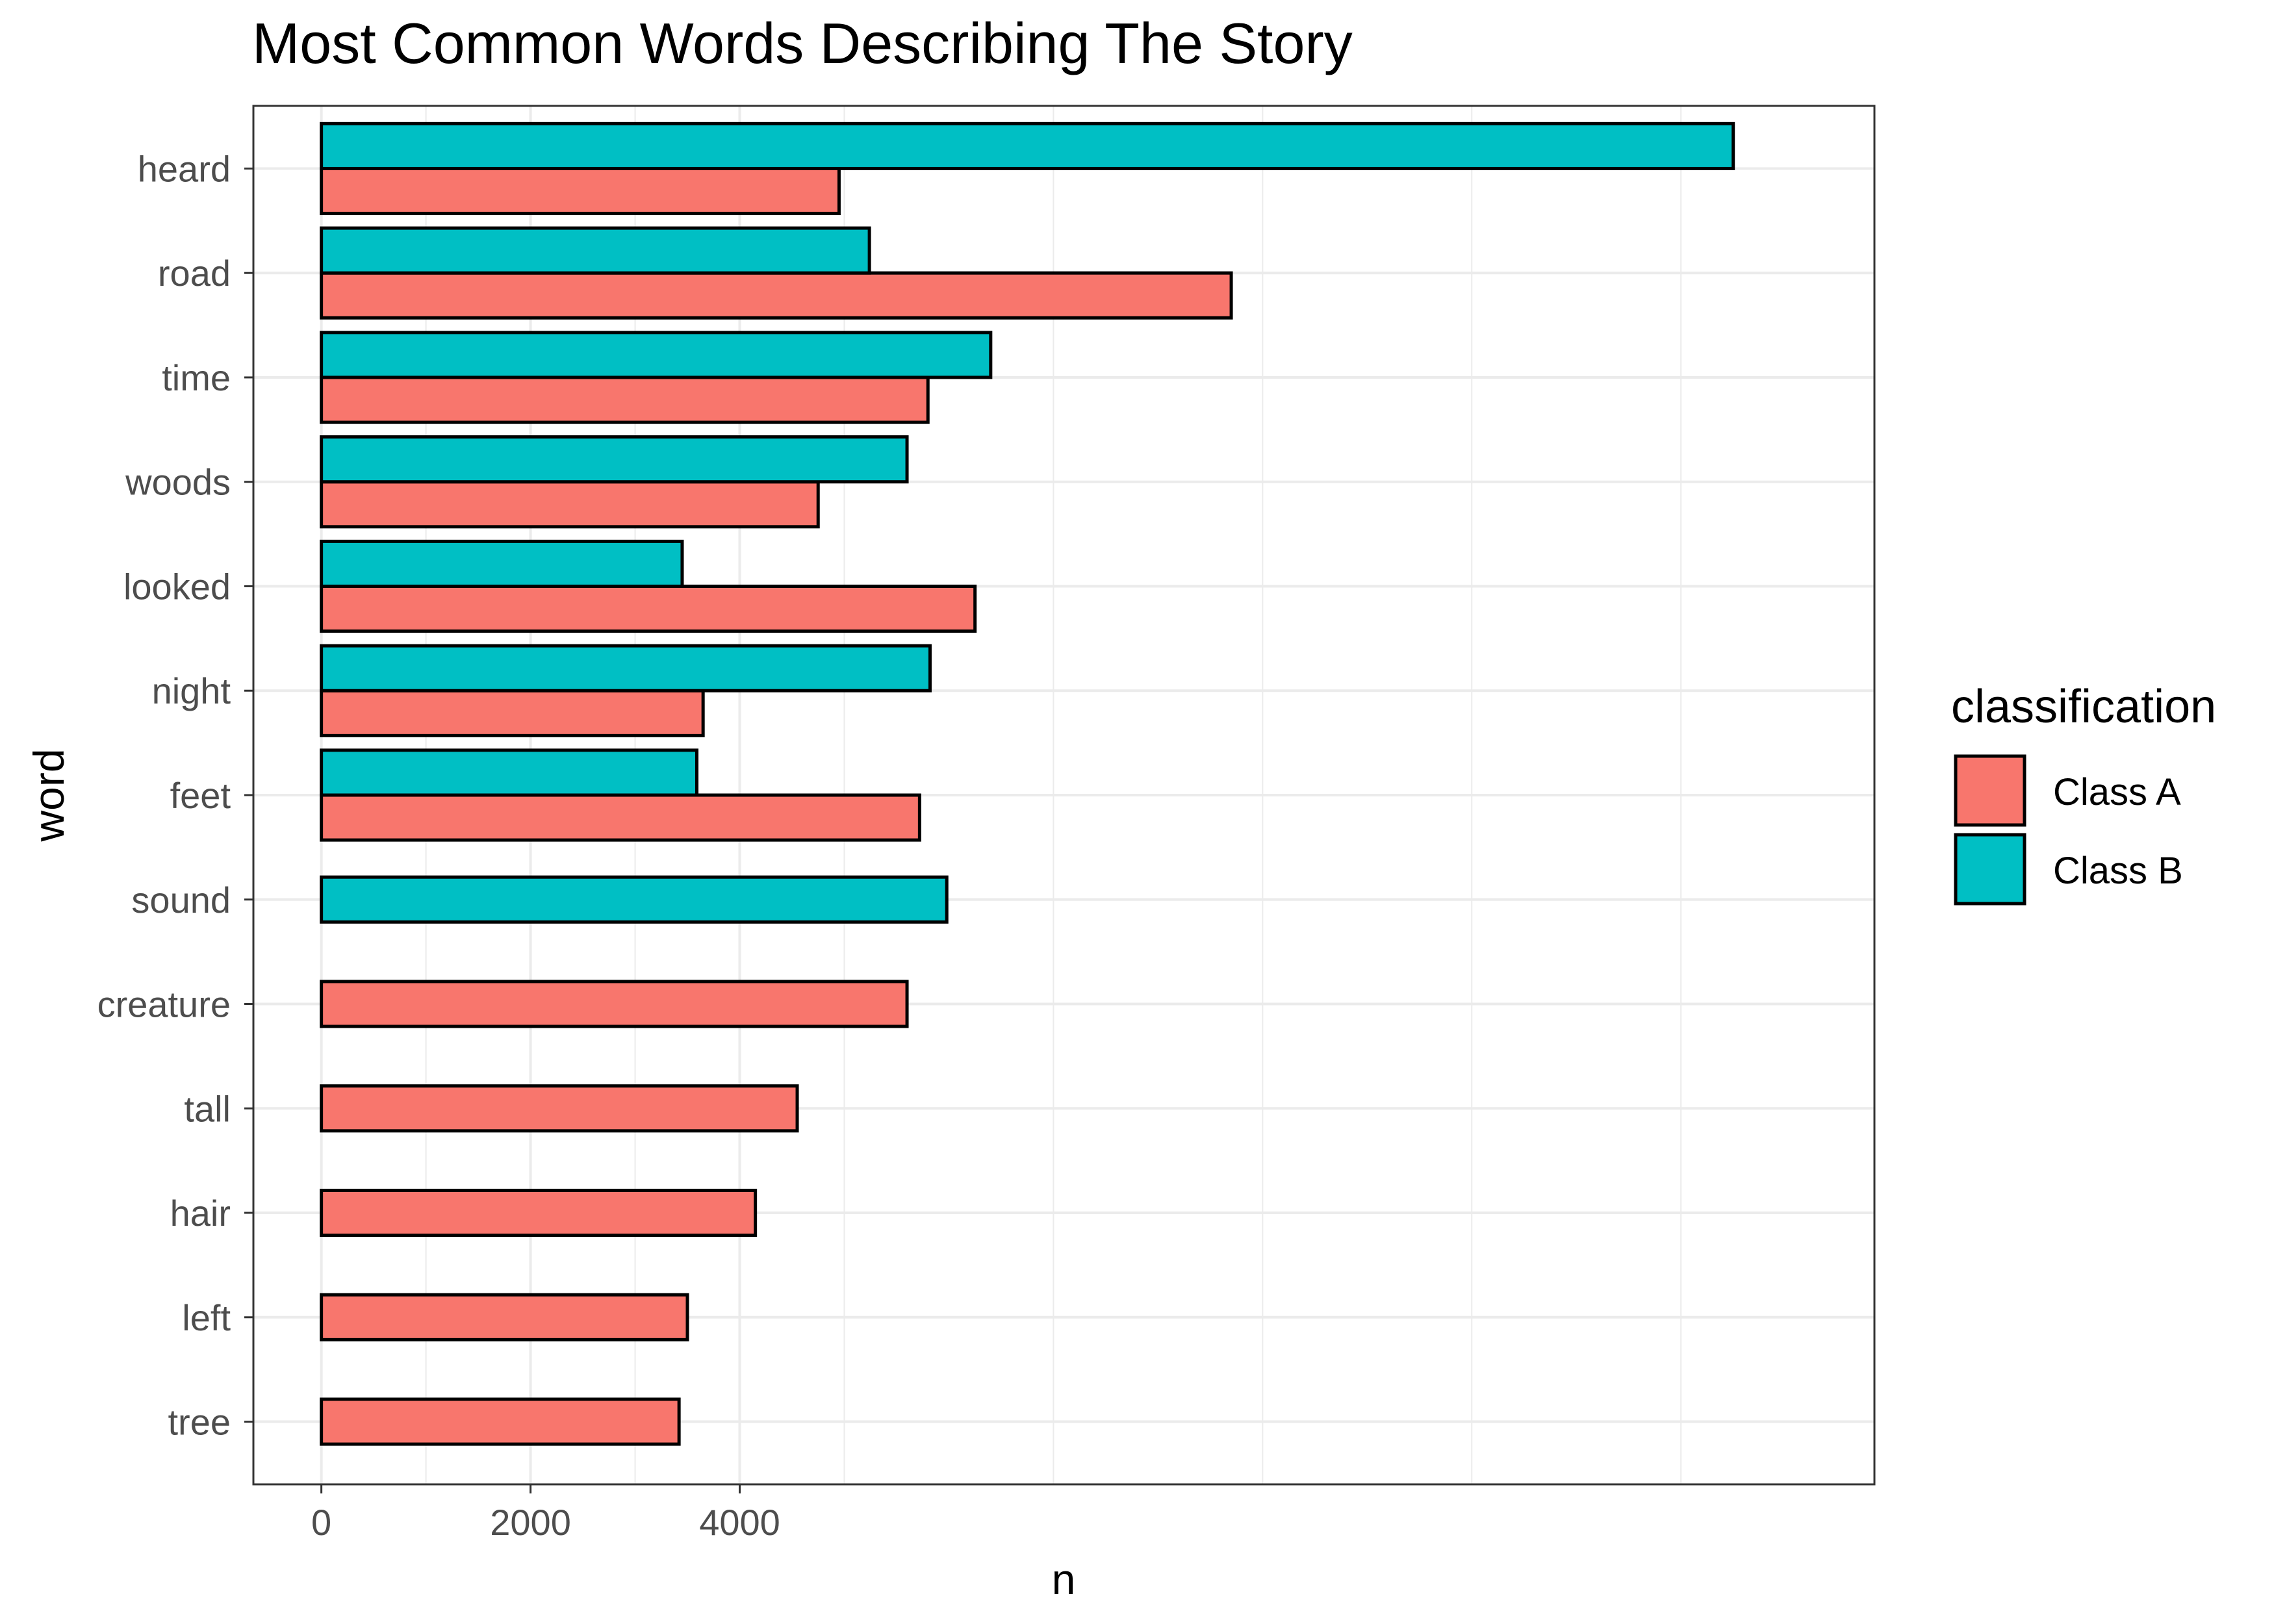  I want to click on bar-class-a-looked, so click(648, 608).